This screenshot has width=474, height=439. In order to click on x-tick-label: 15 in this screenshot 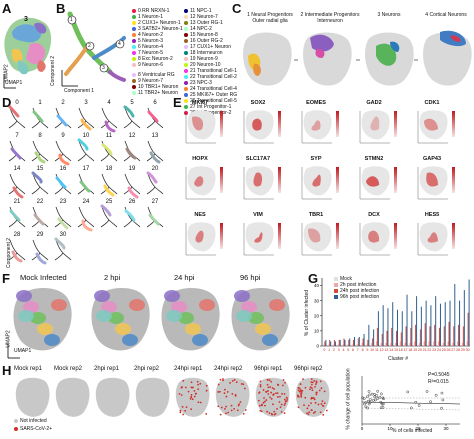, I will do `click(396, 350)`.